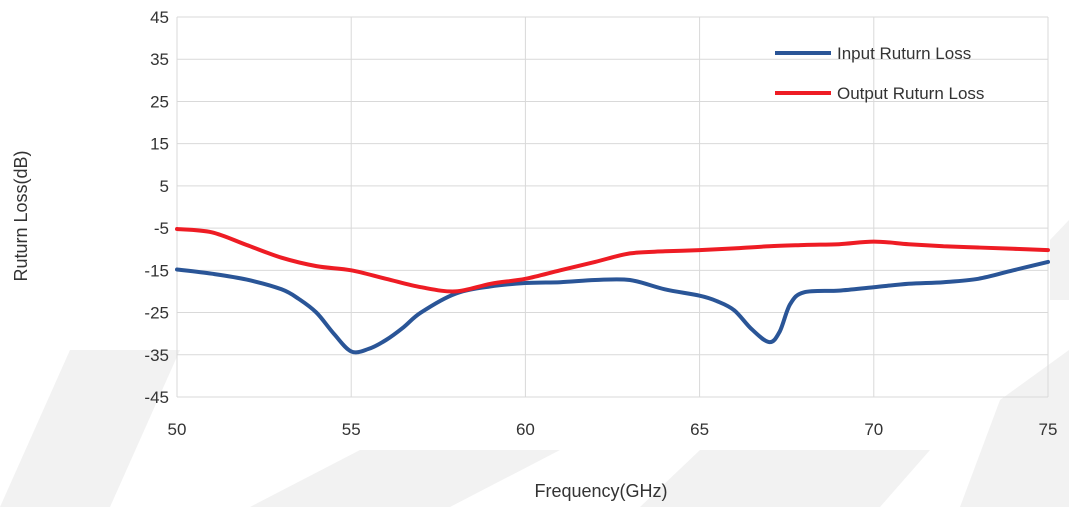  Describe the element at coordinates (612, 260) in the screenshot. I see `series-line-output-ruturn-loss` at that location.